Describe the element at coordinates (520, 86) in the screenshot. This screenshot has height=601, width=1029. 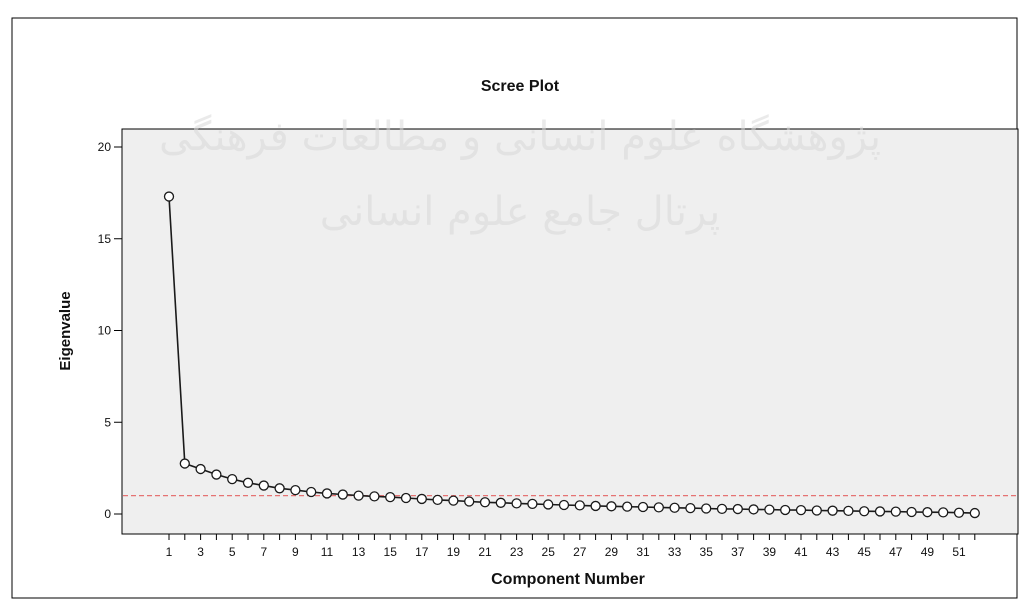
I see `chart-title: Scree Plot` at that location.